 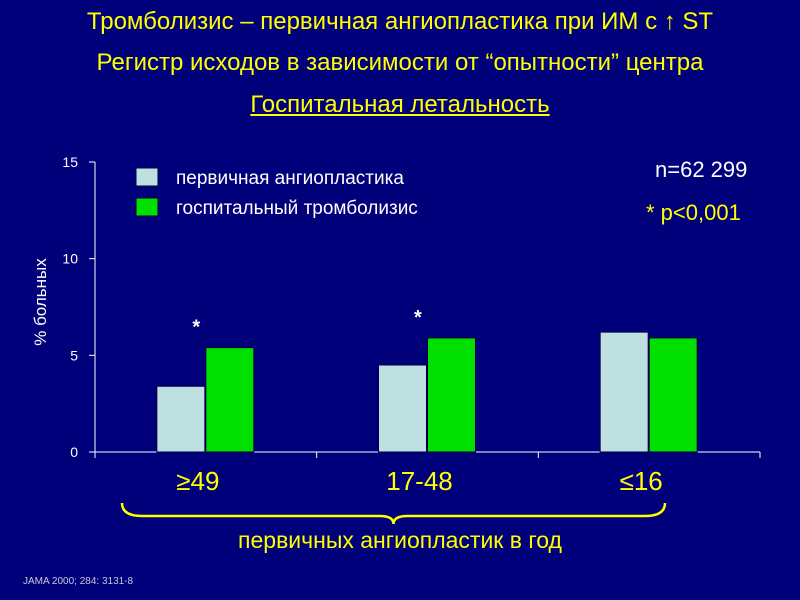 What do you see at coordinates (701, 169) in the screenshot?
I see `sample-size-label: n=62 299` at bounding box center [701, 169].